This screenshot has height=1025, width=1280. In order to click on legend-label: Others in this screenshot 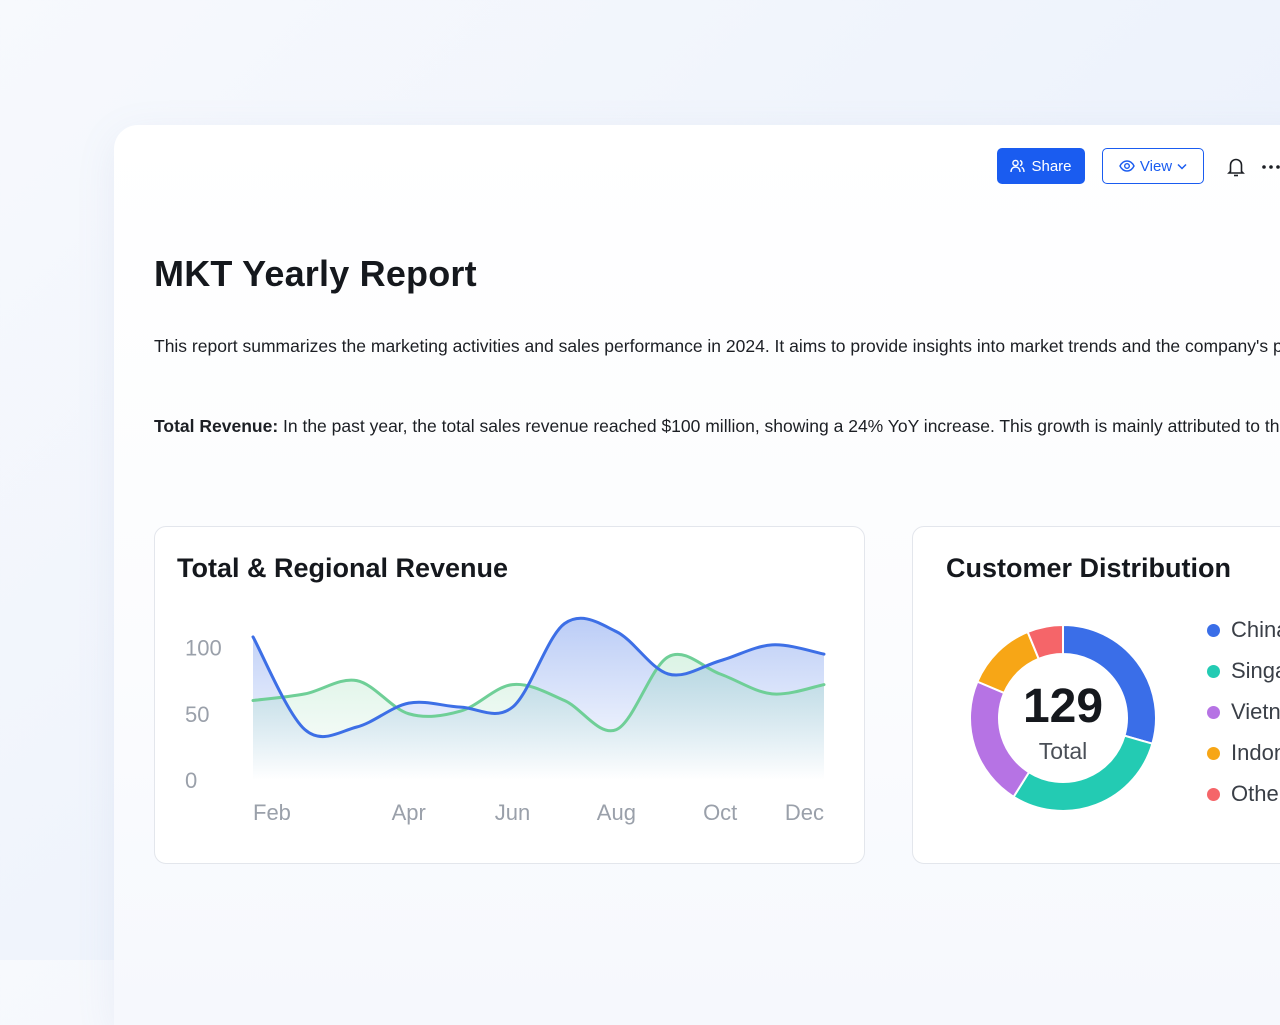, I will do `click(1255, 793)`.